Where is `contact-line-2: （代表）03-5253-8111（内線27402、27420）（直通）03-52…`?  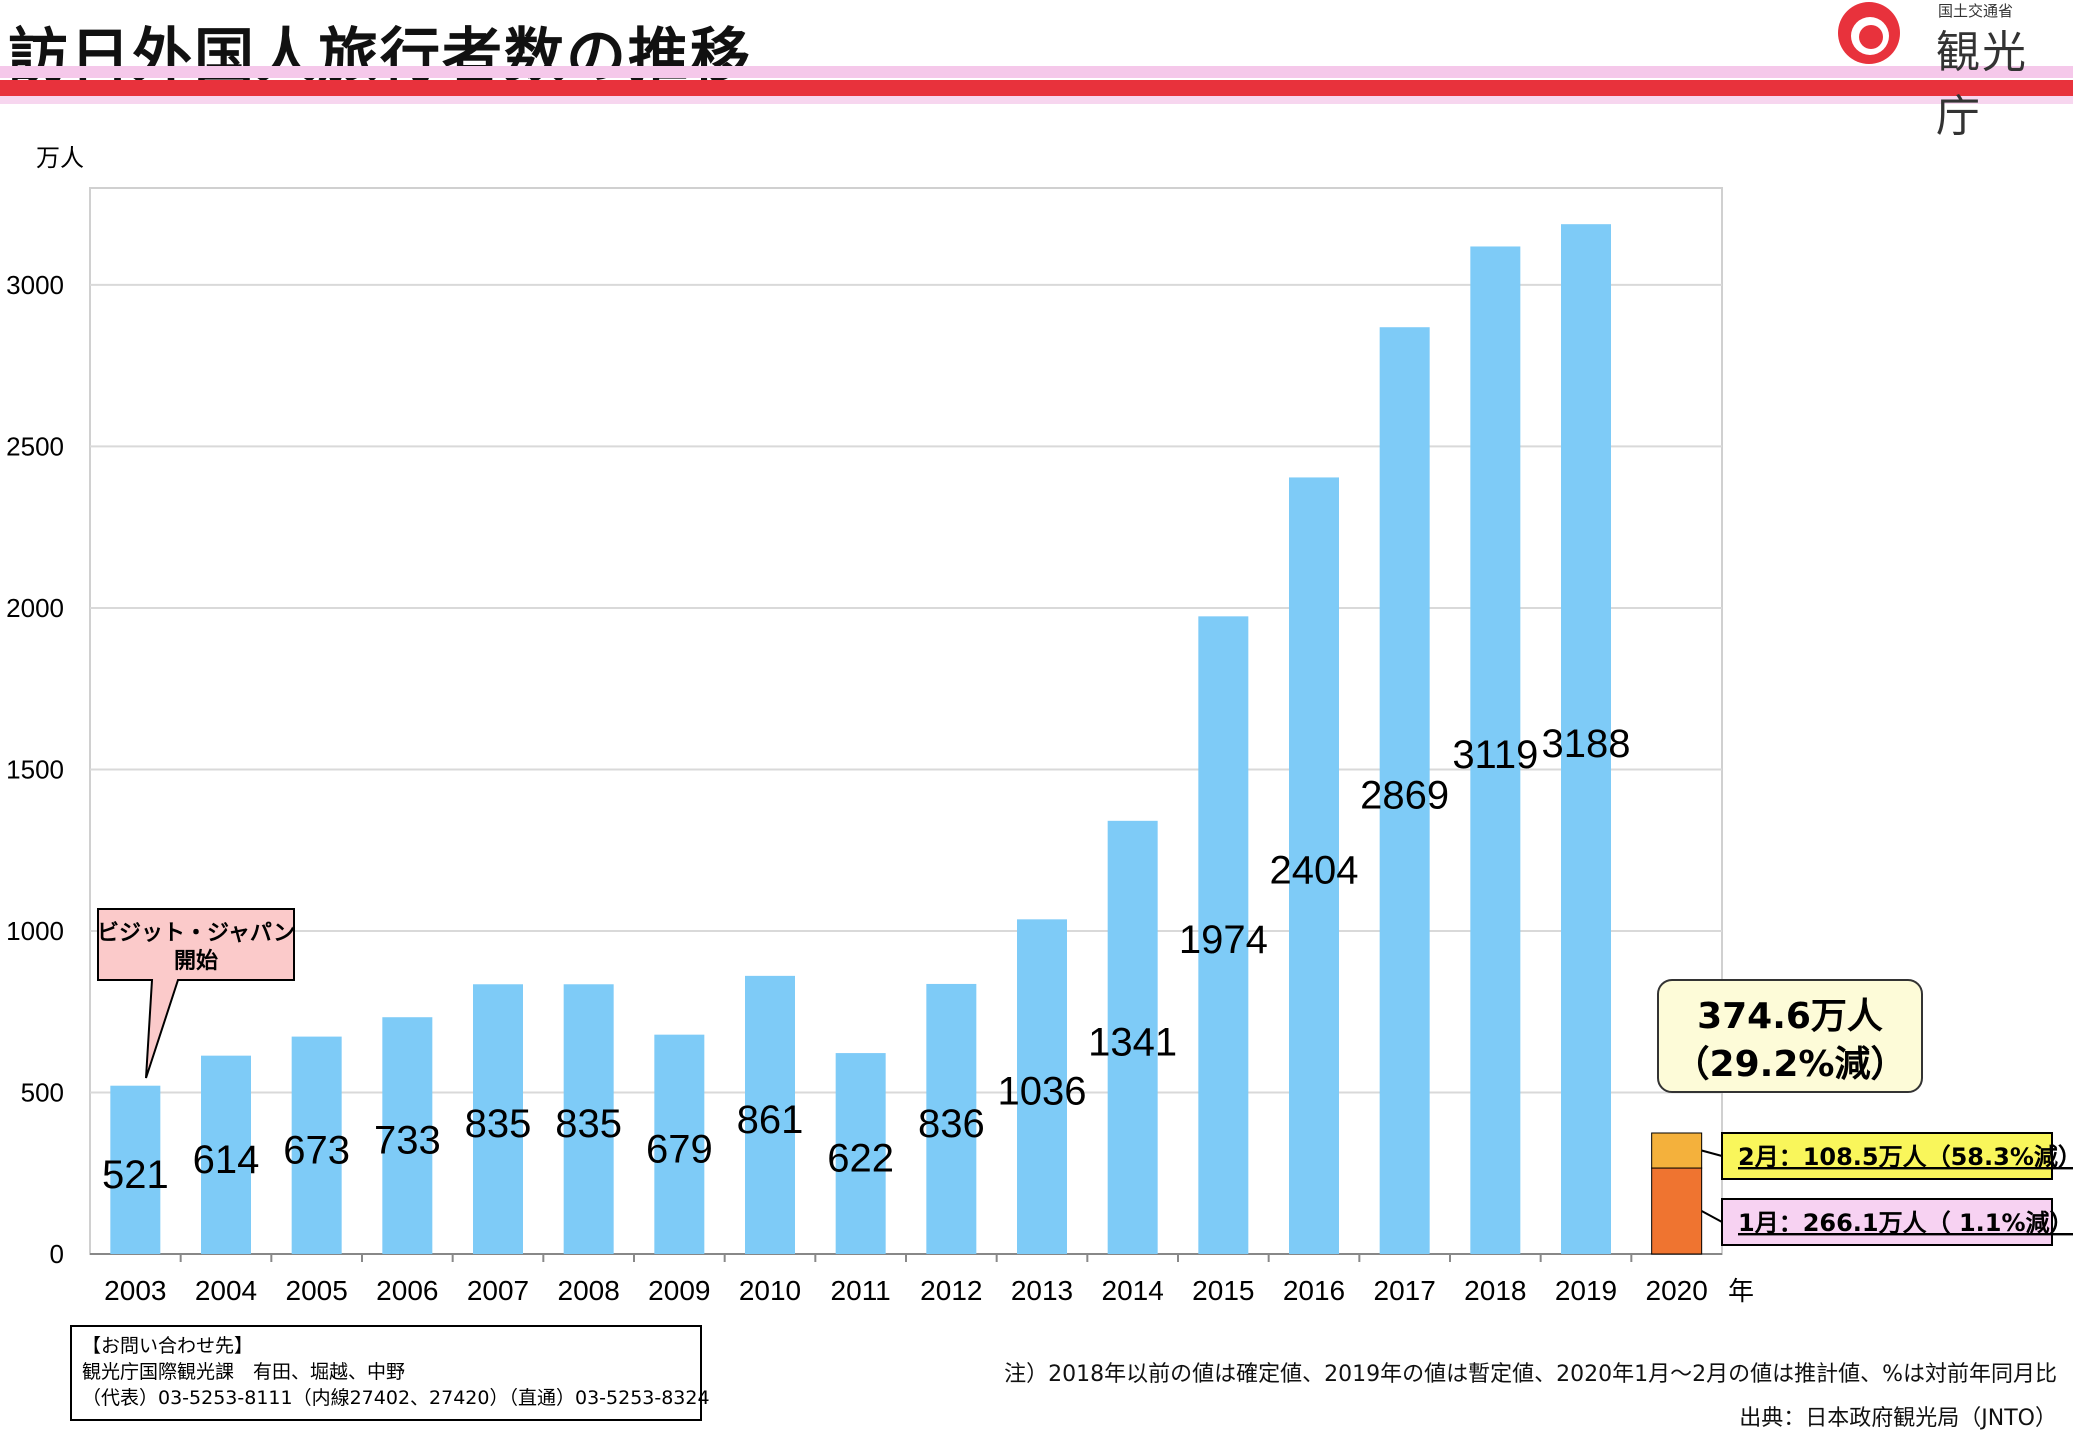
contact-line-2: （代表）03-5253-8111（内線27402、27420）（直通）03-52… is located at coordinates (396, 1398).